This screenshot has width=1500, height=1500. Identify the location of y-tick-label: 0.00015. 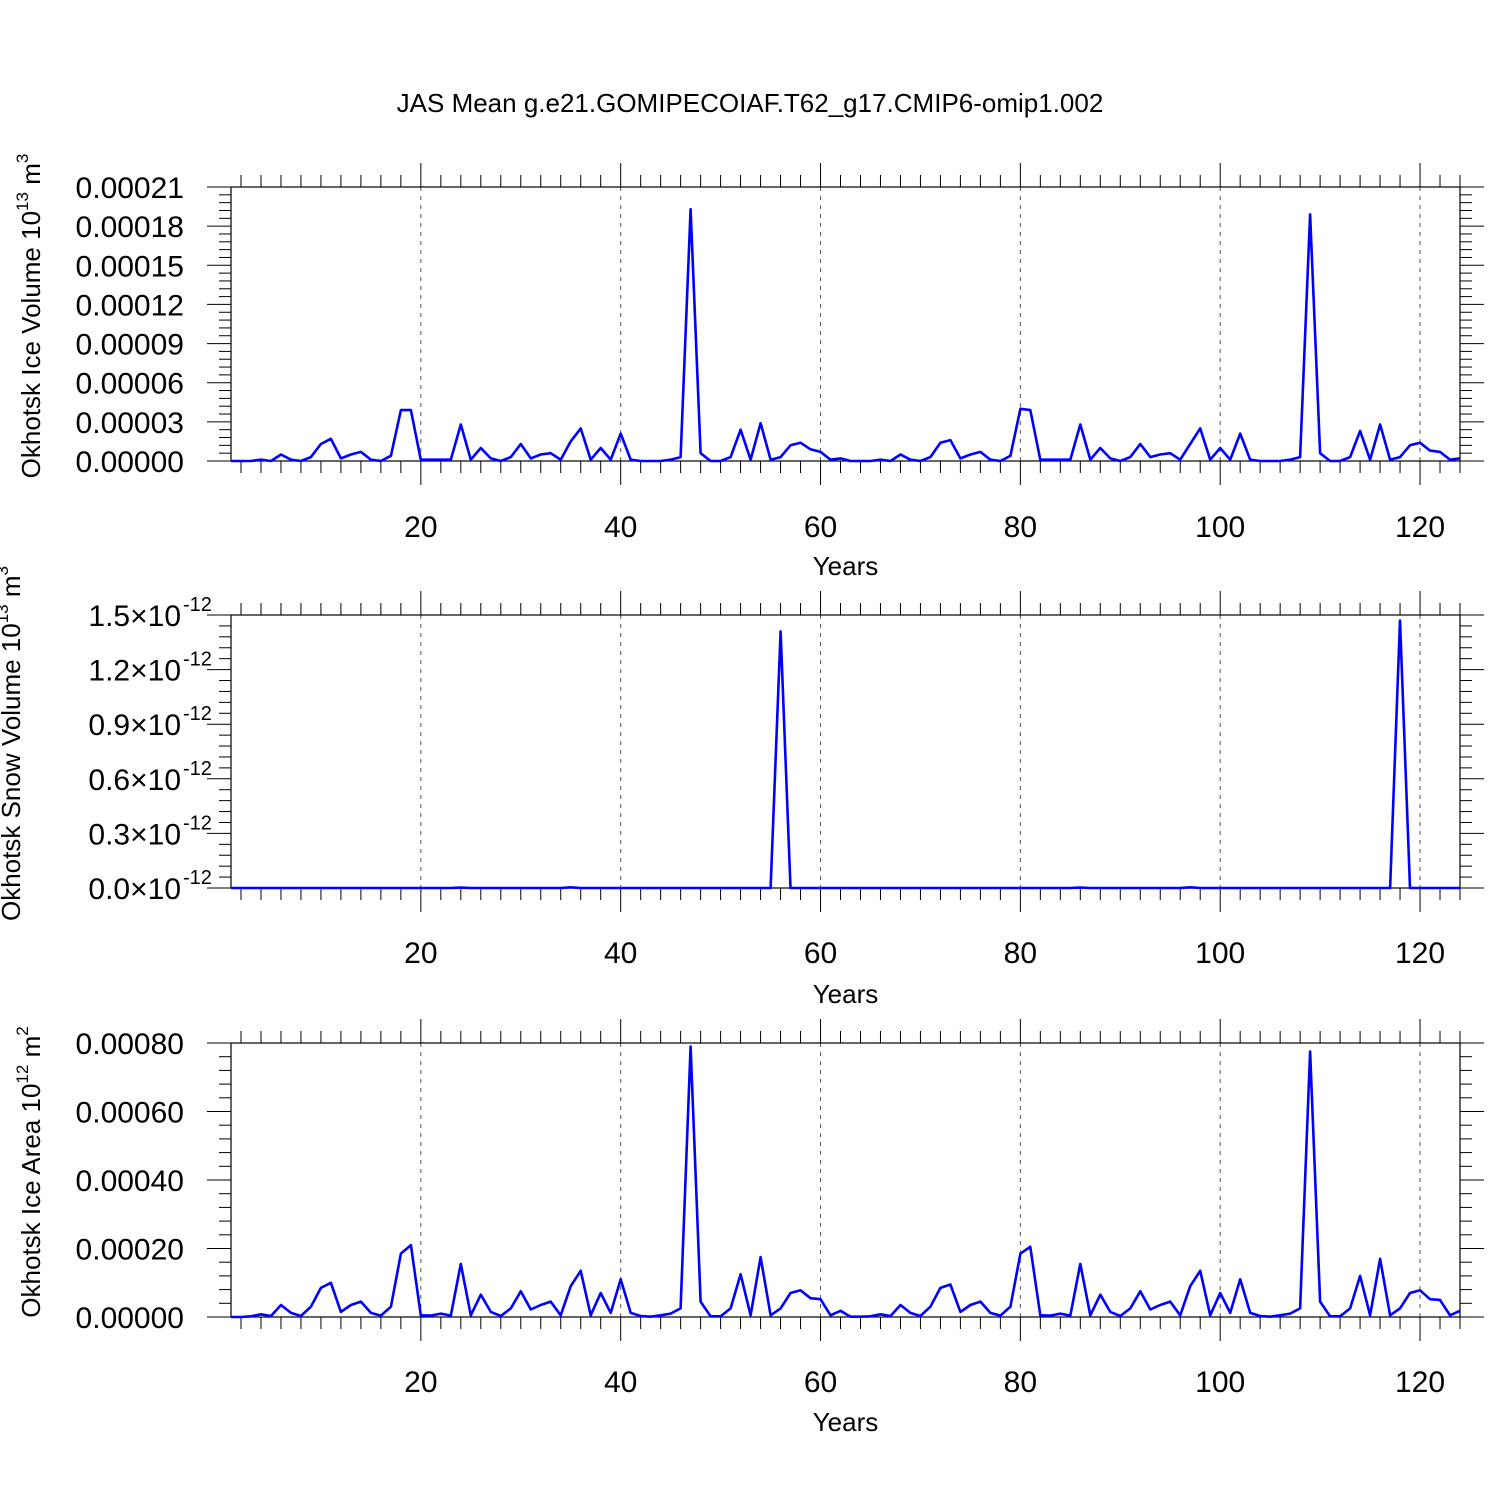
(130, 266).